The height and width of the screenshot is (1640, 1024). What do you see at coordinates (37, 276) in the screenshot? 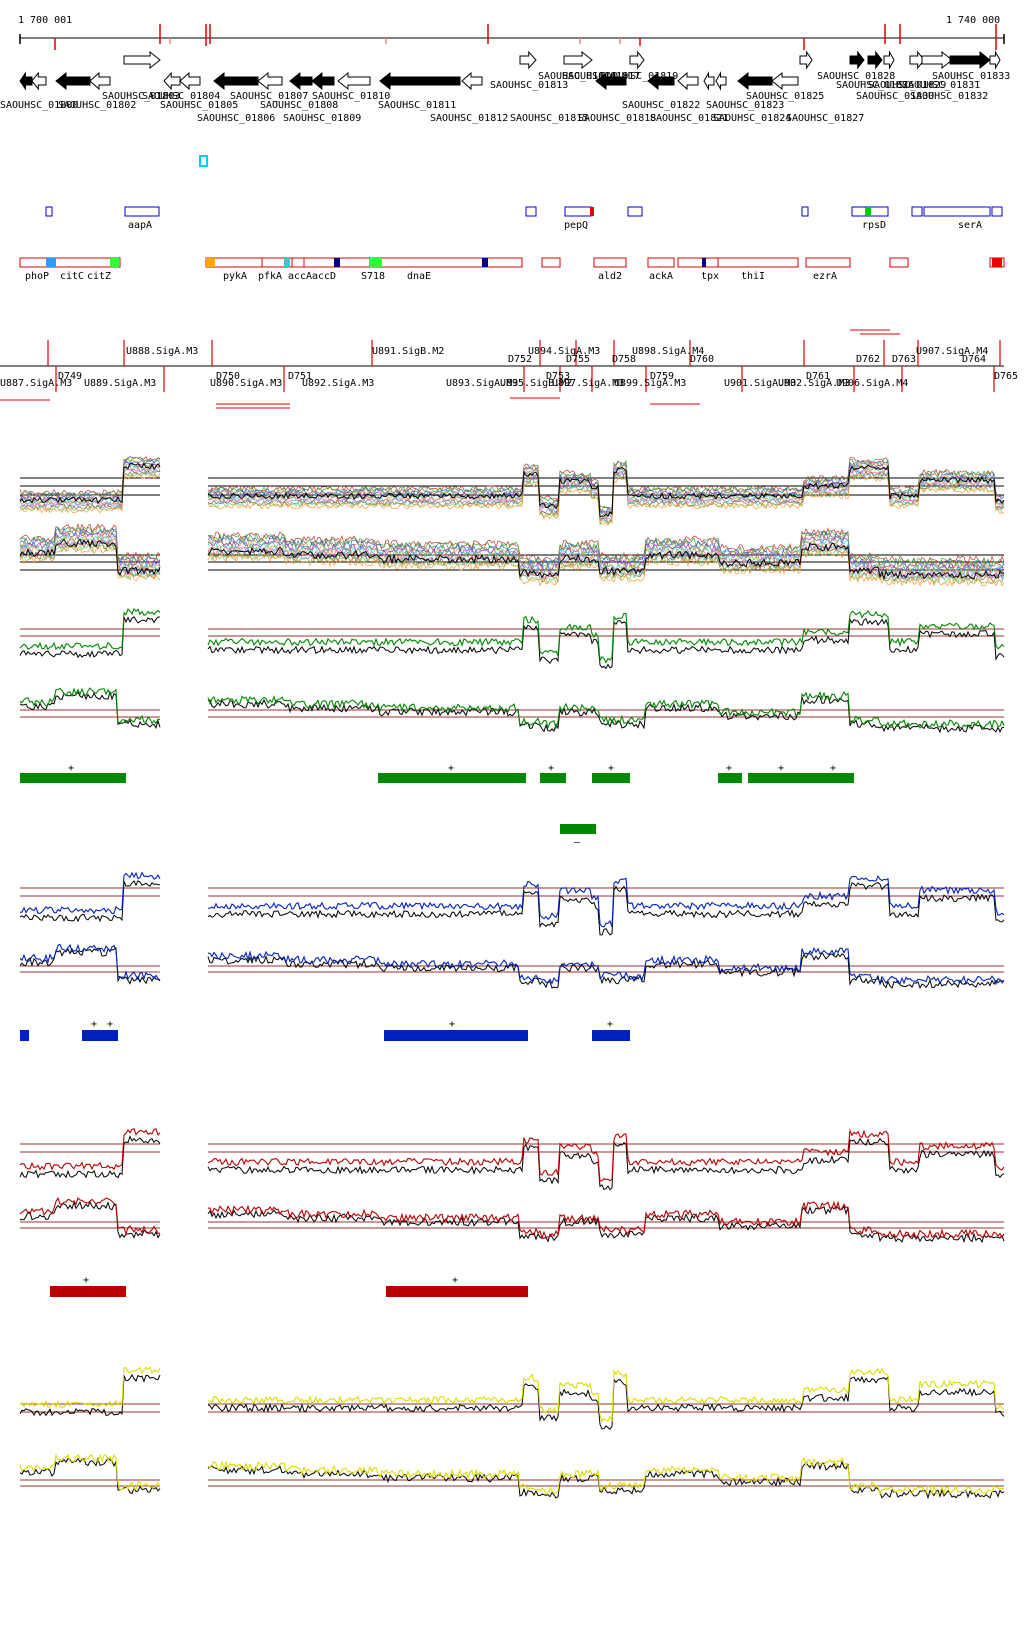
I see `feature-label-phoP: phoP` at bounding box center [37, 276].